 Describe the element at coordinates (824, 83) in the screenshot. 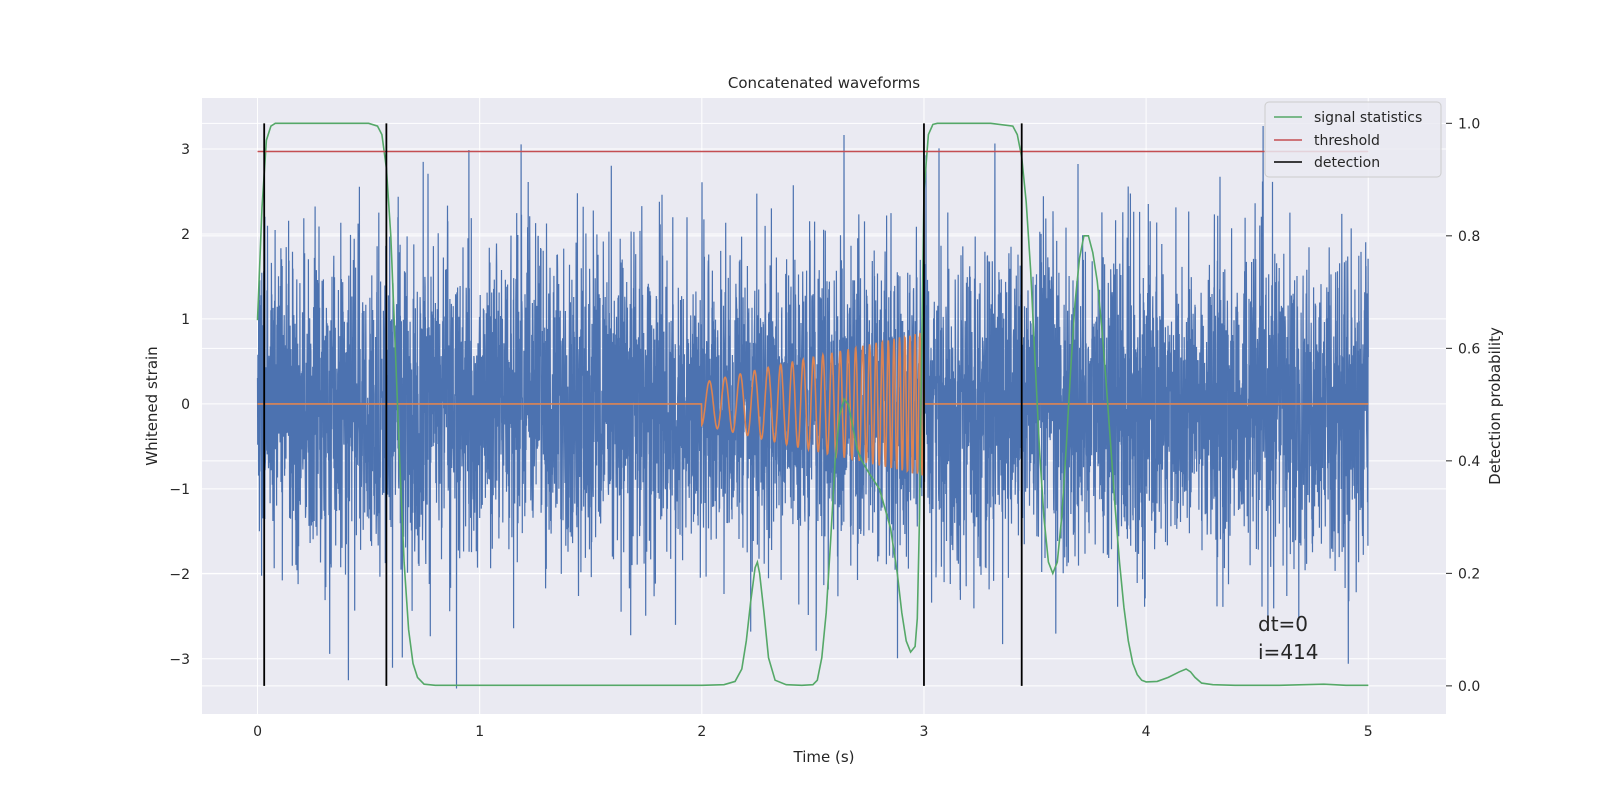

I see `chart-title: Concatenated waveforms` at that location.